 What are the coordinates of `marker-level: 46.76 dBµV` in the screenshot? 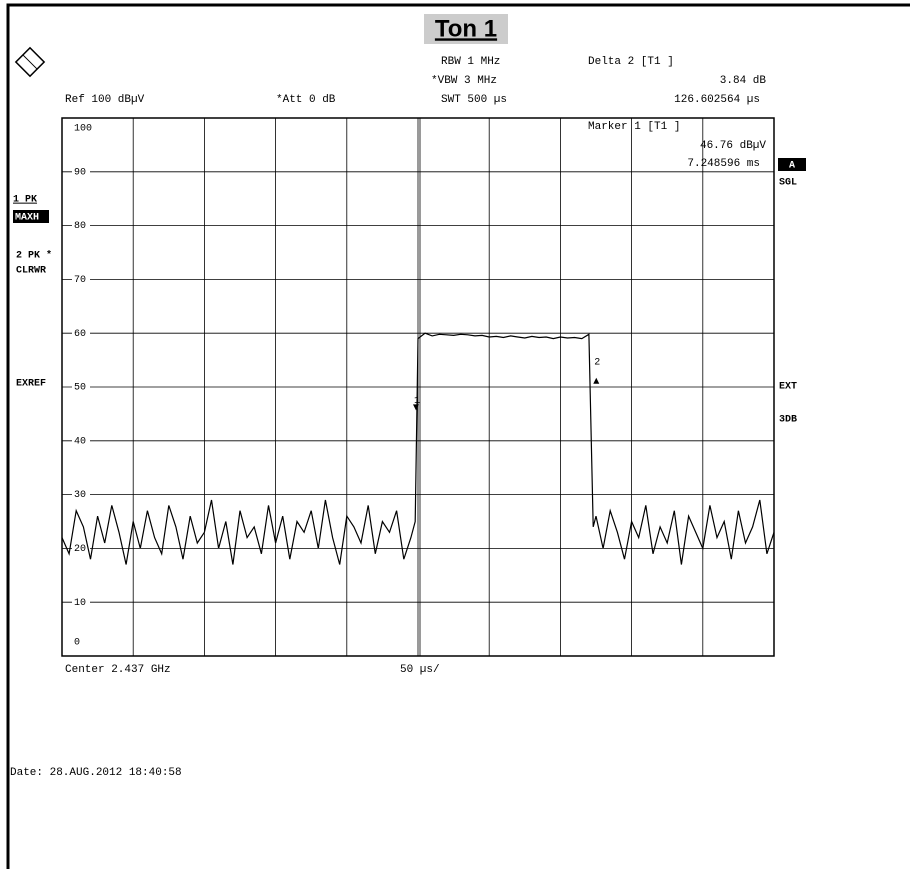 It's located at (733, 146).